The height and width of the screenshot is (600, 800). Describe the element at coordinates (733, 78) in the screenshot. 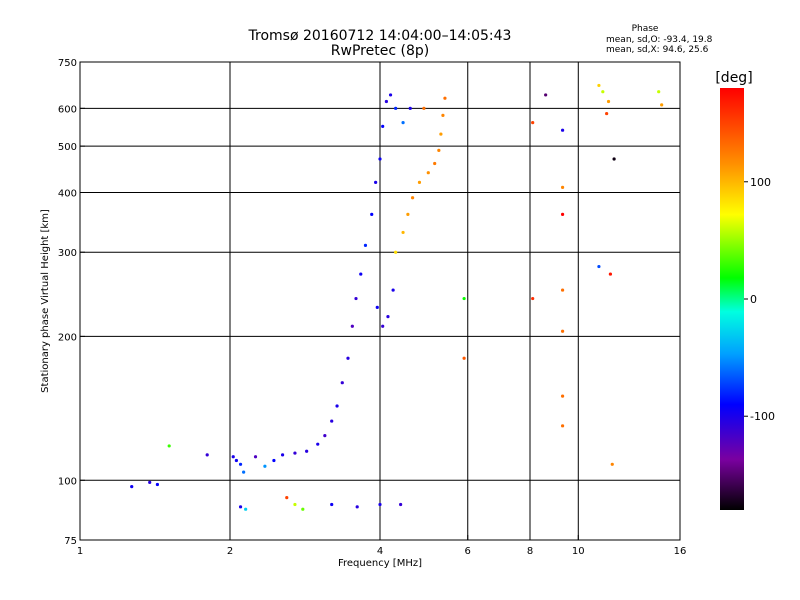

I see `colorbar-label: [deg]` at that location.